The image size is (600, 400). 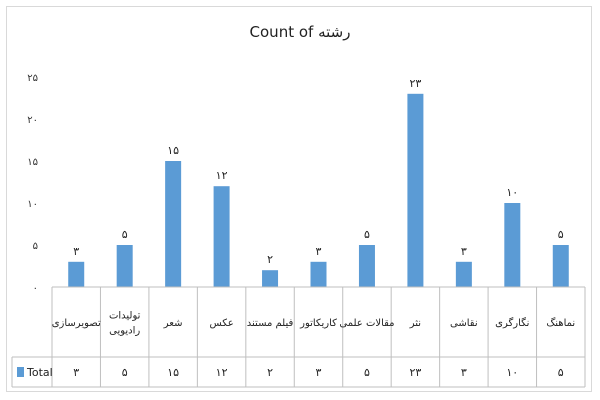 What do you see at coordinates (415, 83) in the screenshot?
I see `data-label: ۲۳` at bounding box center [415, 83].